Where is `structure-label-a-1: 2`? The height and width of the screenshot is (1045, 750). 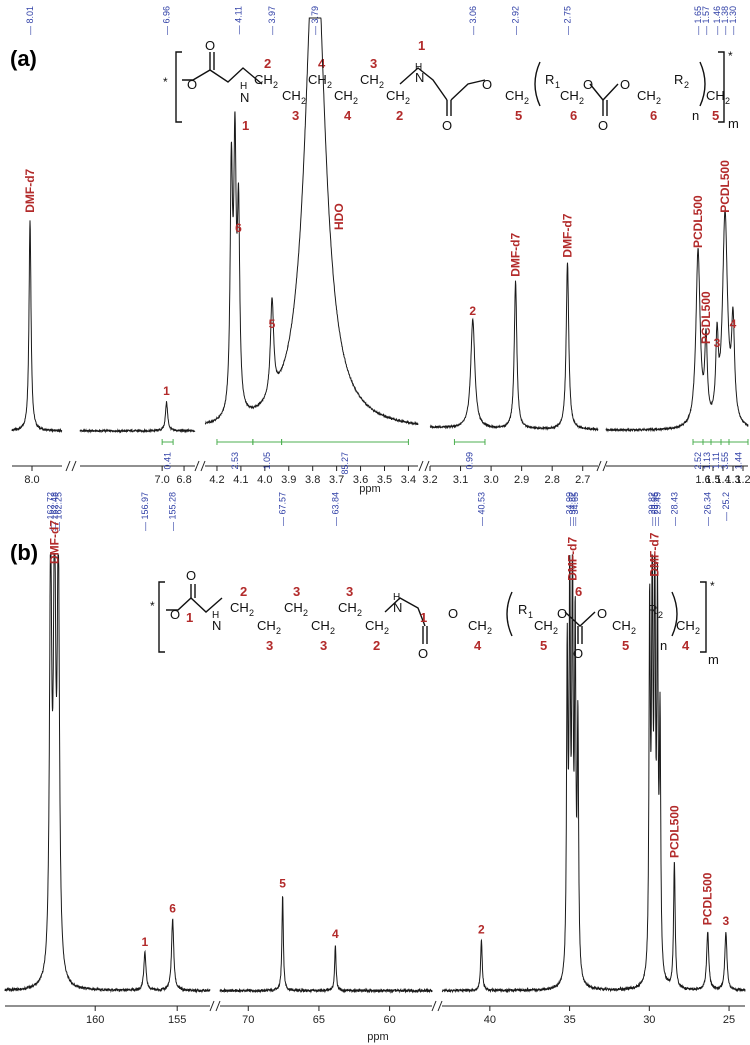 structure-label-a-1: 2 is located at coordinates (267, 63).